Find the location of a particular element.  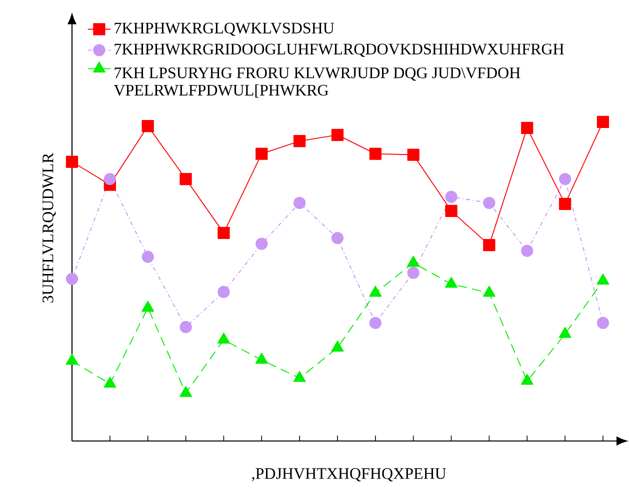

x-axis-title: ,PDJHVHTXHQFHQXPEHU is located at coordinates (349, 475).